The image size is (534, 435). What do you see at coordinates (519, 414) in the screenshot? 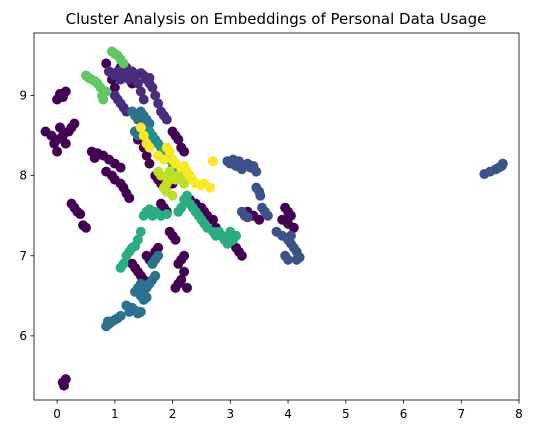
I see `x-tick-label: 8` at bounding box center [519, 414].